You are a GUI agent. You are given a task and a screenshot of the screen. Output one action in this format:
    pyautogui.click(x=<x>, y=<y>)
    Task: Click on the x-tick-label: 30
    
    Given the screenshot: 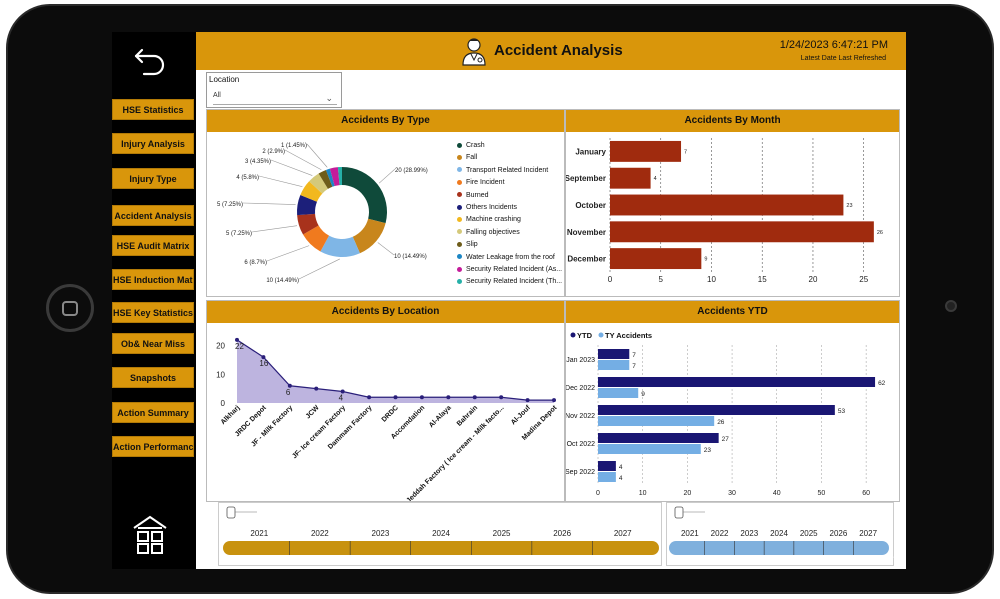 What is the action you would take?
    pyautogui.click(x=732, y=493)
    